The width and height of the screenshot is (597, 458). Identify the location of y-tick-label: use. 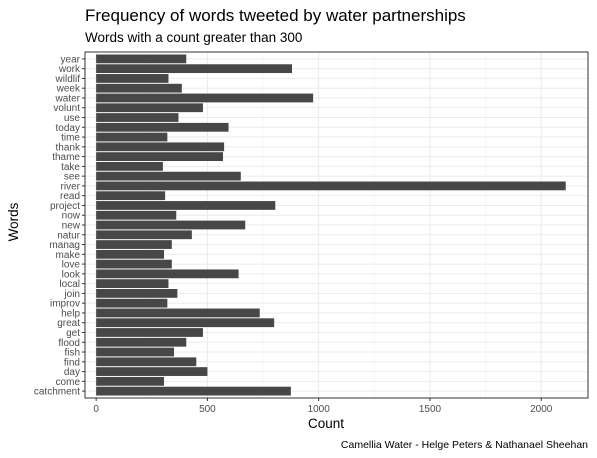
(72, 118).